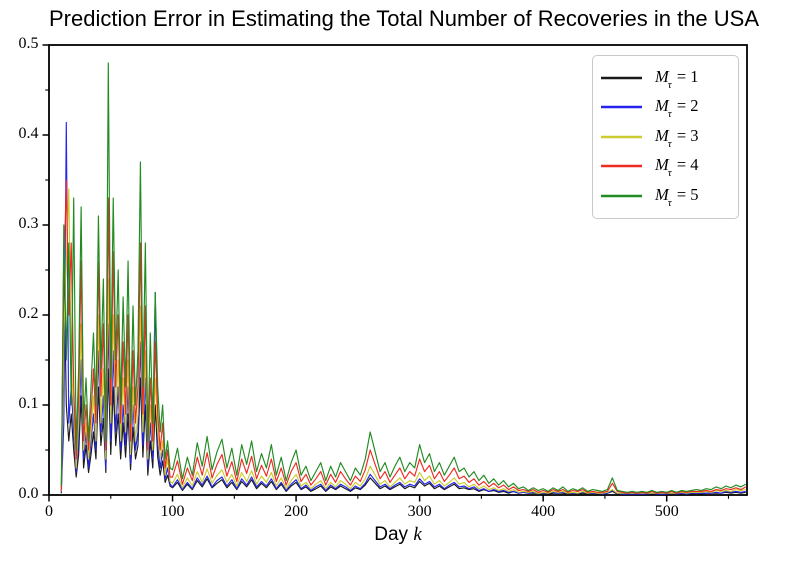 Image resolution: width=791 pixels, height=565 pixels. What do you see at coordinates (677, 196) in the screenshot?
I see `legend-label: Mτ = 5` at bounding box center [677, 196].